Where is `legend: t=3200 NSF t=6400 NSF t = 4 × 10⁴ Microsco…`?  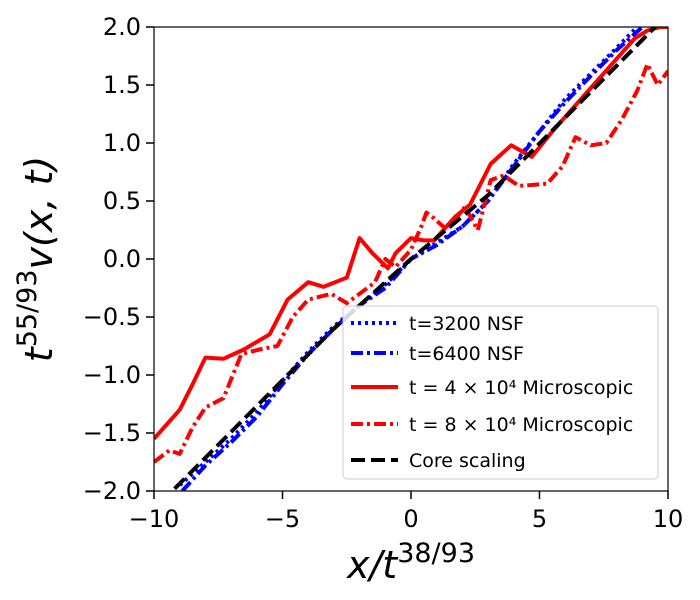
legend: t=3200 NSF t=6400 NSF t = 4 × 10⁴ Microsco… is located at coordinates (500, 392).